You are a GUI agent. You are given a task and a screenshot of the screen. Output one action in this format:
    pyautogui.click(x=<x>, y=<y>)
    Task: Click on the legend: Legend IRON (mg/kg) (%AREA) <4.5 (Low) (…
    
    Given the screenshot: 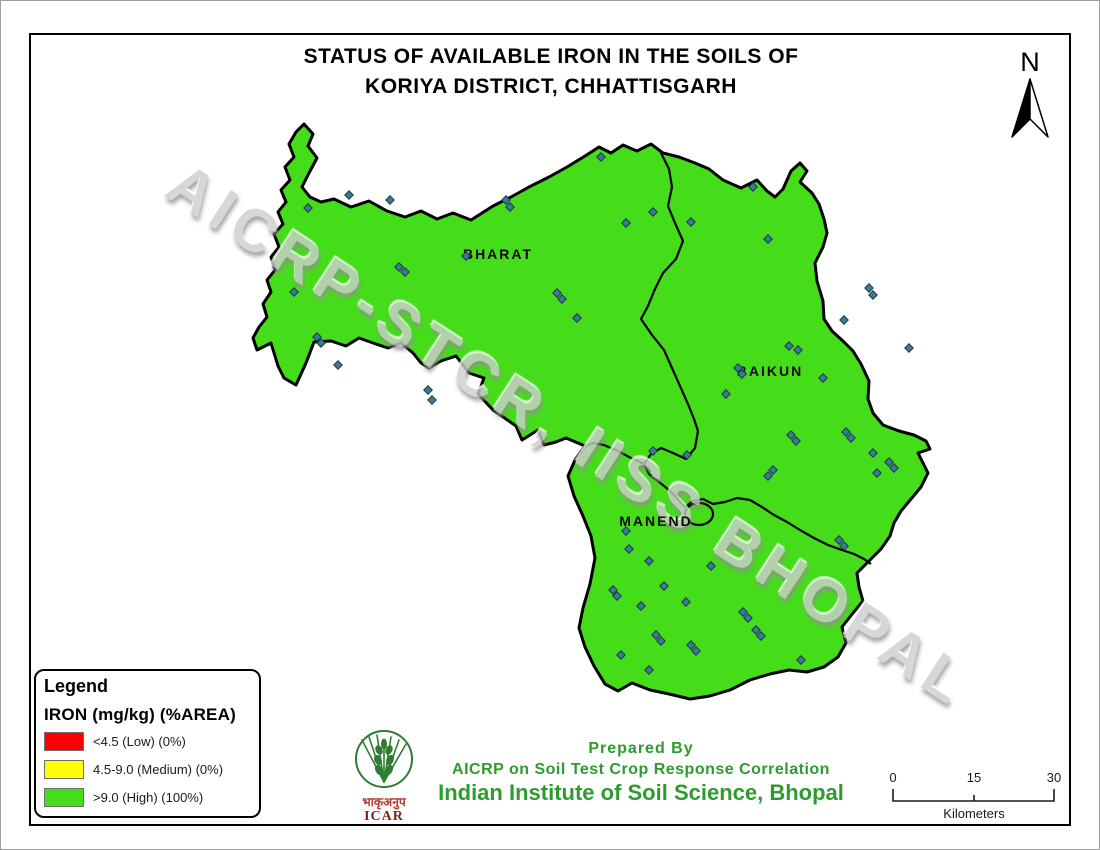 What is the action you would take?
    pyautogui.click(x=147, y=743)
    